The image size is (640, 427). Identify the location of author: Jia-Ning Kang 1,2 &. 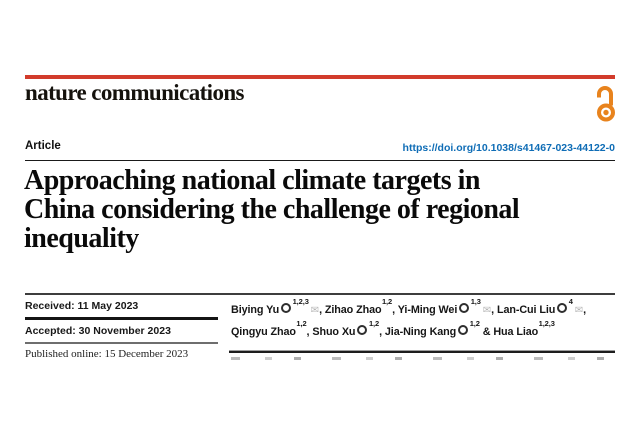
(439, 328).